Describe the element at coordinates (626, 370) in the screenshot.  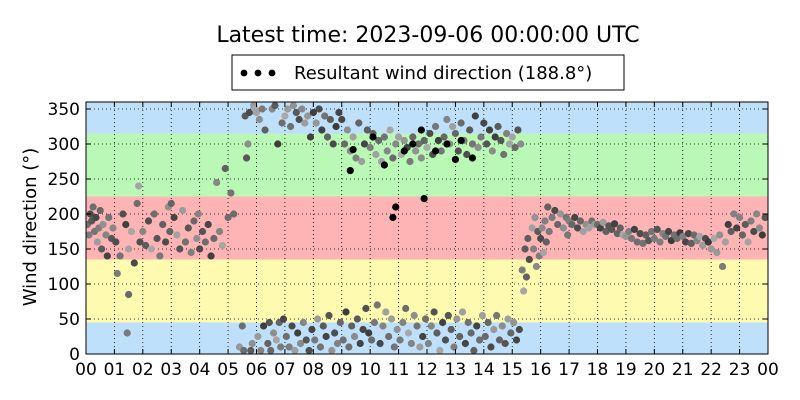
I see `x-tick-label: 19` at that location.